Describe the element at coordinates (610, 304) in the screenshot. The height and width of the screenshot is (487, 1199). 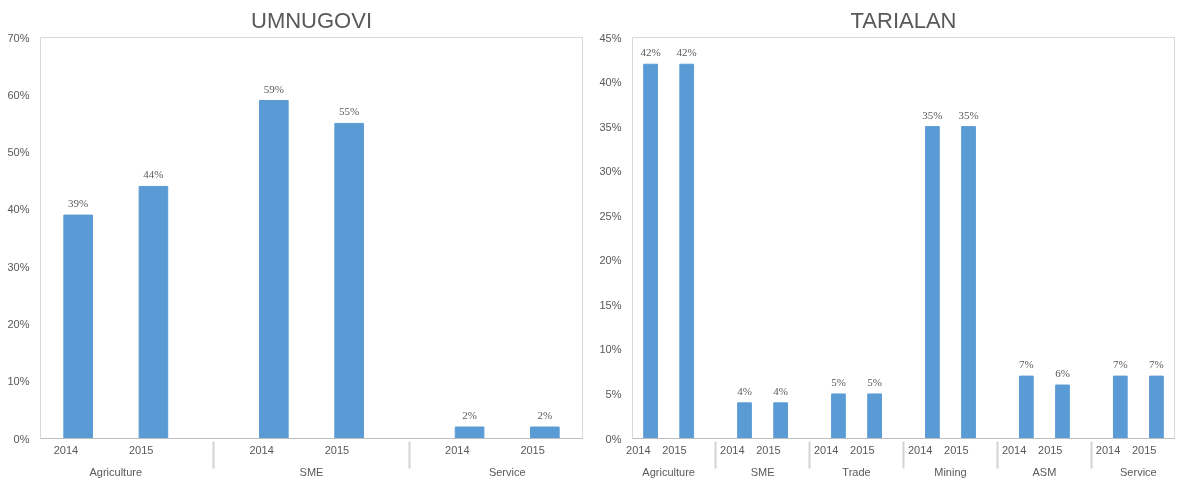
I see `y-tick-label: 15%` at that location.